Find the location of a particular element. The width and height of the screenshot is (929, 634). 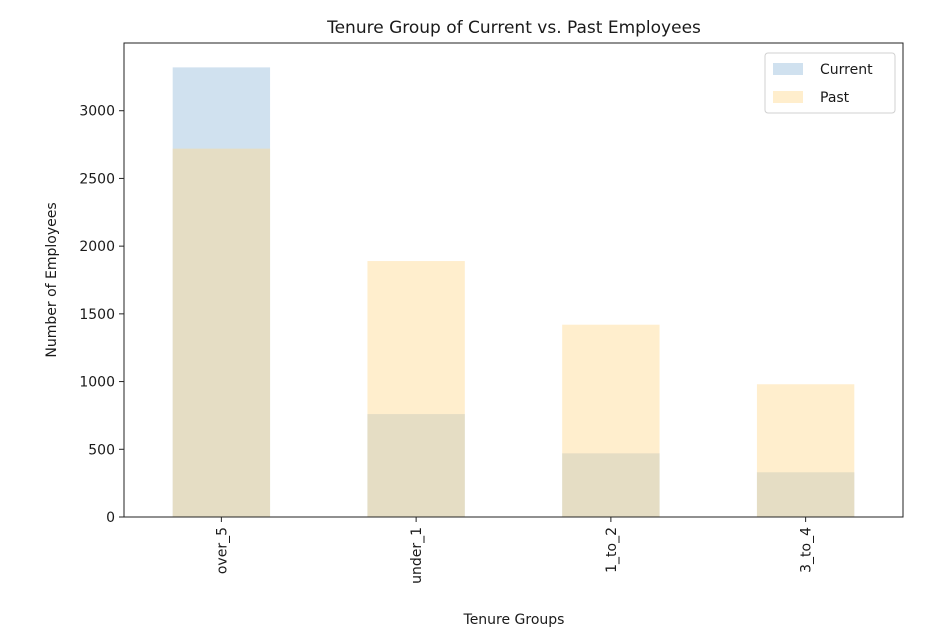

legend-label-past: Past is located at coordinates (835, 98).